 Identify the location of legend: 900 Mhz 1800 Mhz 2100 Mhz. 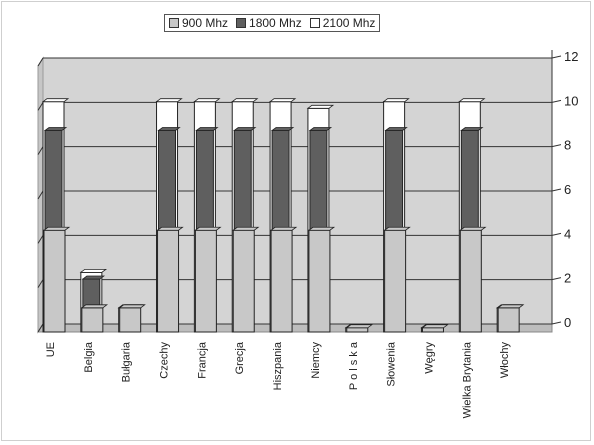
(272, 23).